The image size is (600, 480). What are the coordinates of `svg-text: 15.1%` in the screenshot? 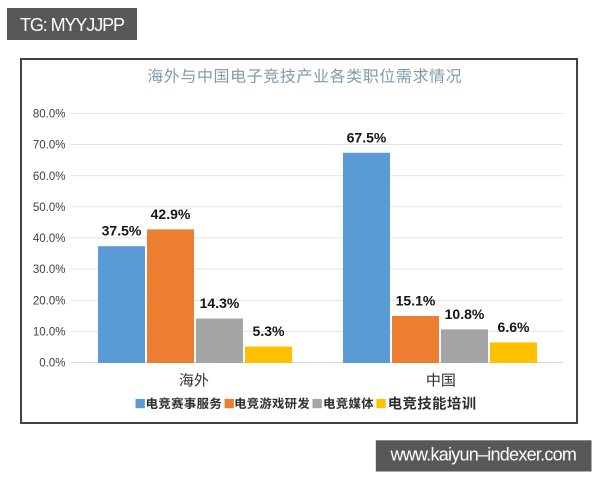 It's located at (416, 301).